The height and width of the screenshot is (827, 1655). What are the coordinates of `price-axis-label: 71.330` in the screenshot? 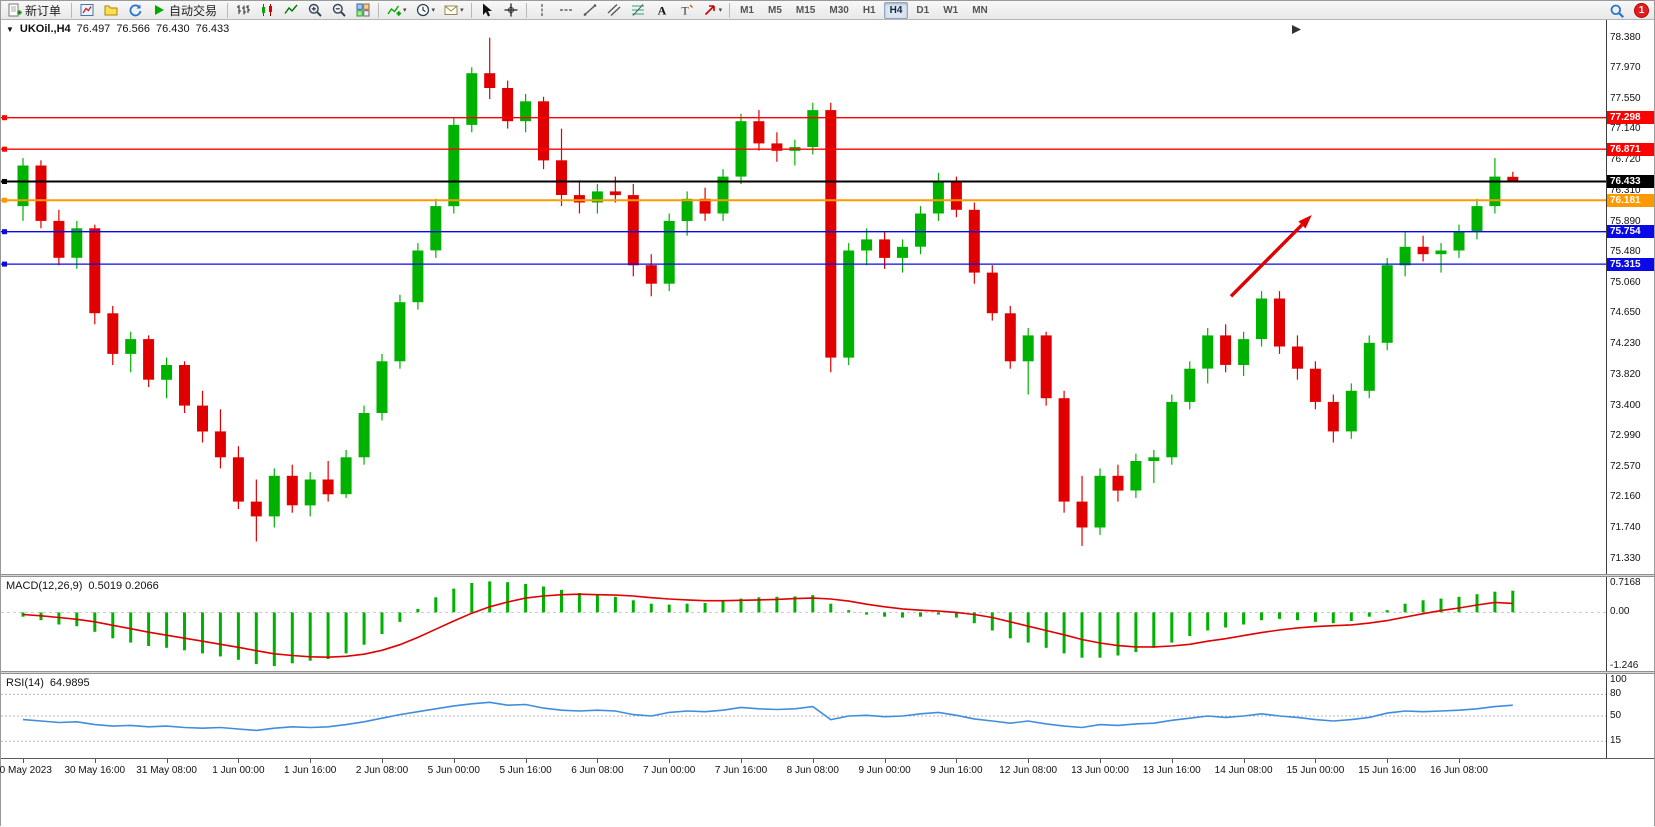 It's located at (1625, 558).